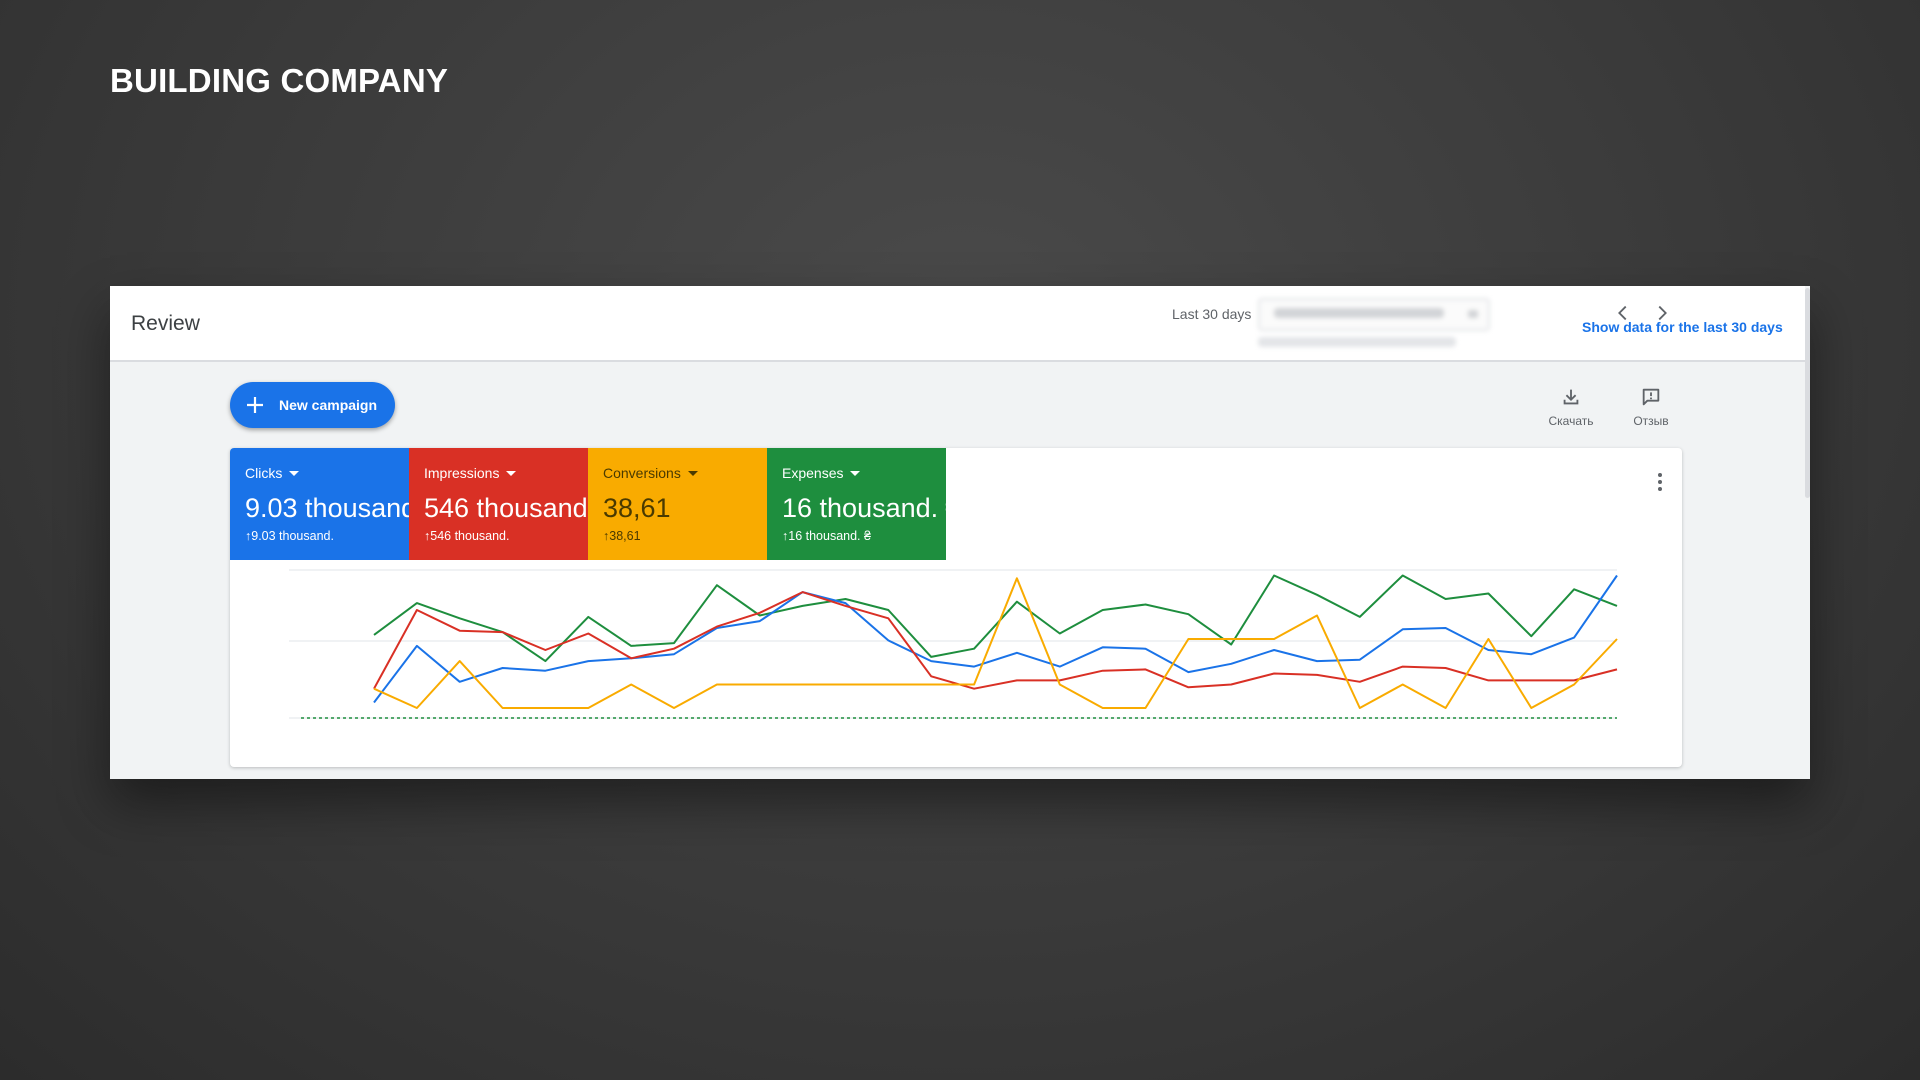  I want to click on metric-delta: ↑546 thousand., so click(467, 536).